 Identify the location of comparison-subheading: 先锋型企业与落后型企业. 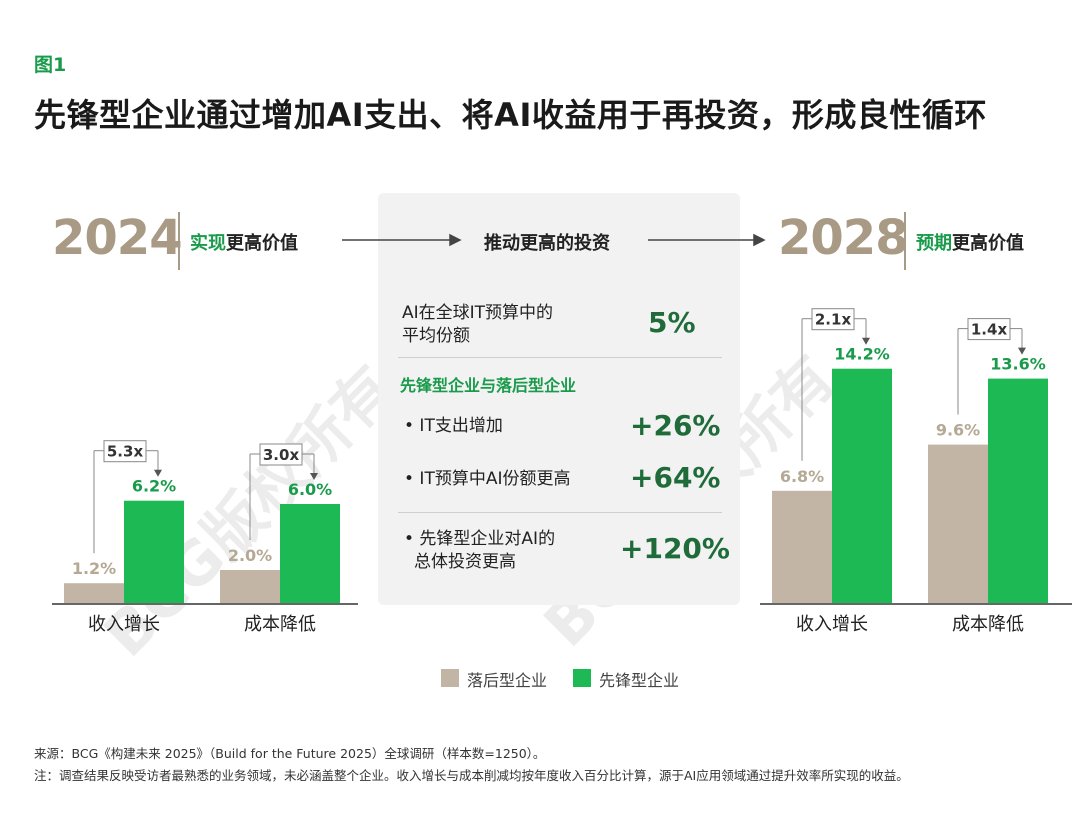
(488, 385).